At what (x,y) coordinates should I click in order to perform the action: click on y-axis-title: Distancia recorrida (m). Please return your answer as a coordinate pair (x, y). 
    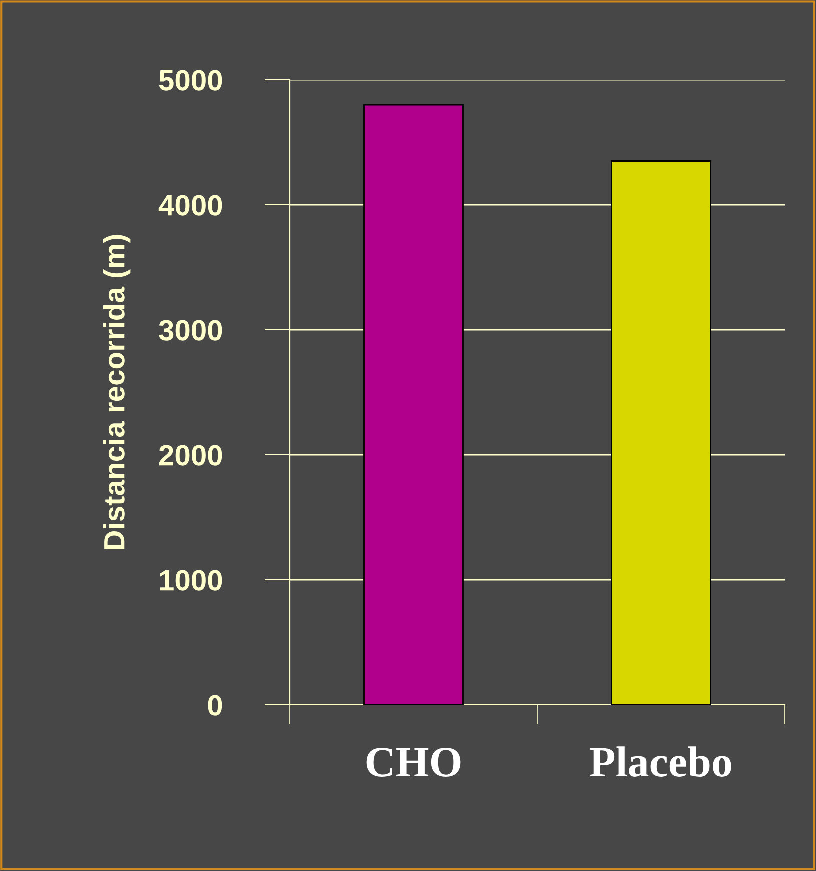
    Looking at the image, I should click on (117, 392).